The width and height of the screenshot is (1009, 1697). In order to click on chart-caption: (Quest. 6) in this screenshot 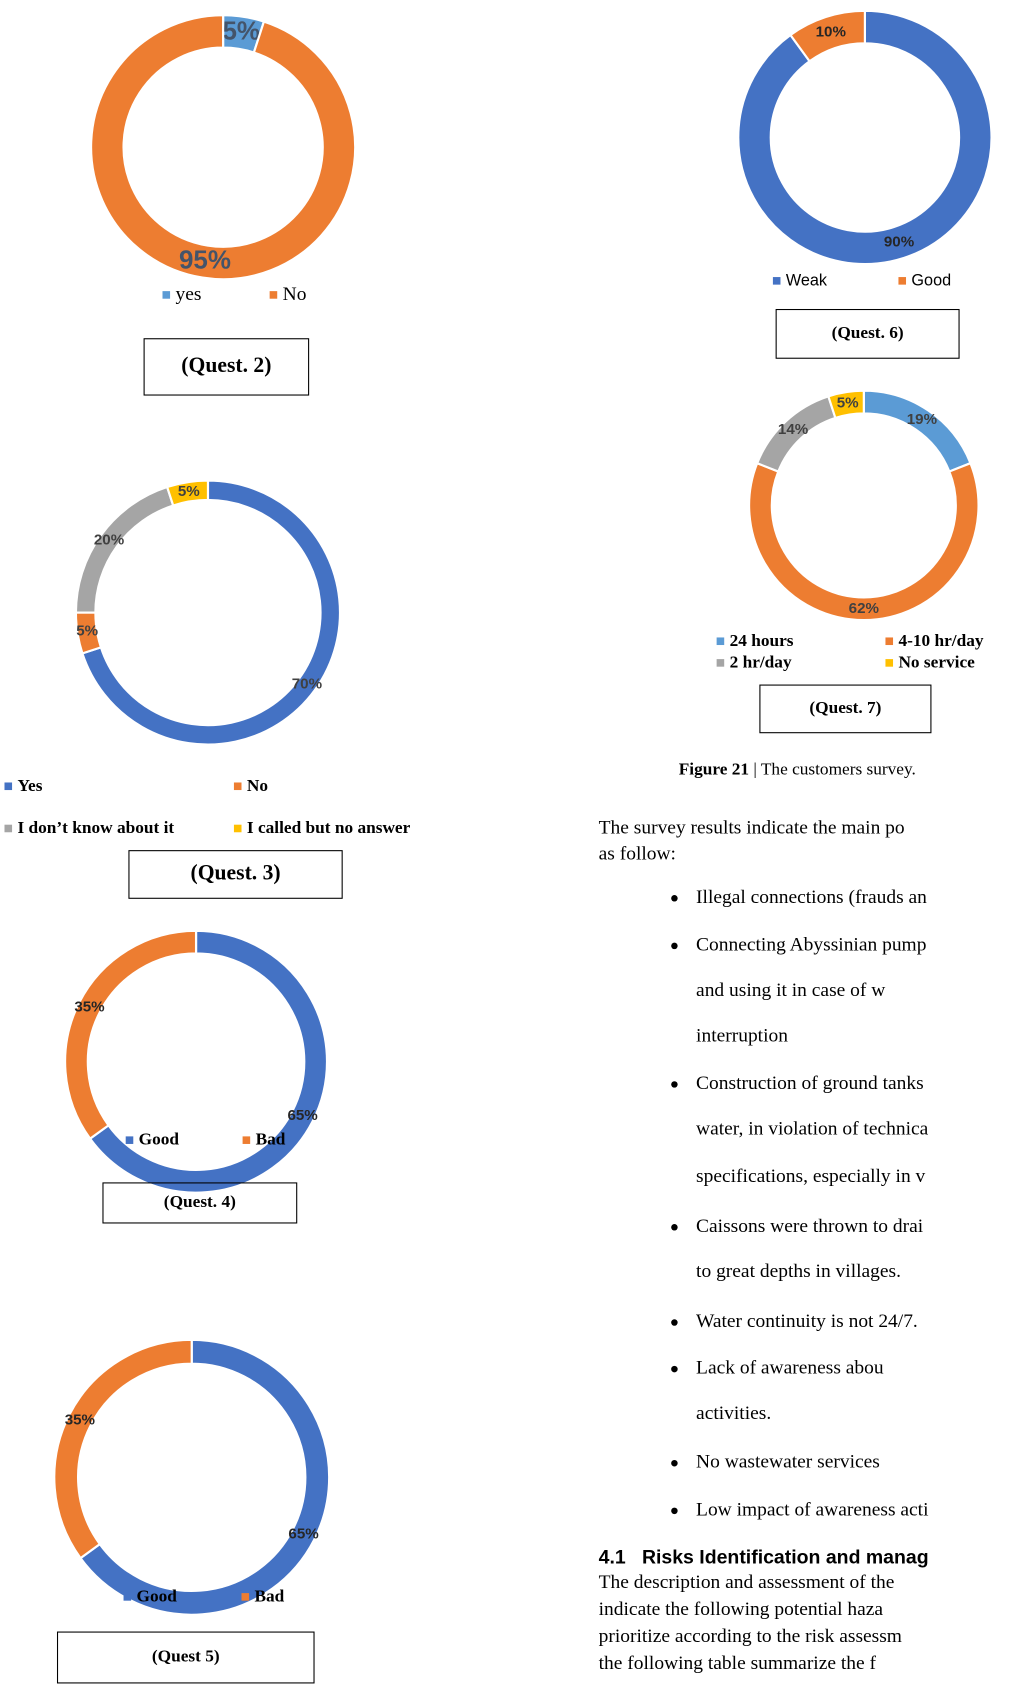, I will do `click(868, 332)`.